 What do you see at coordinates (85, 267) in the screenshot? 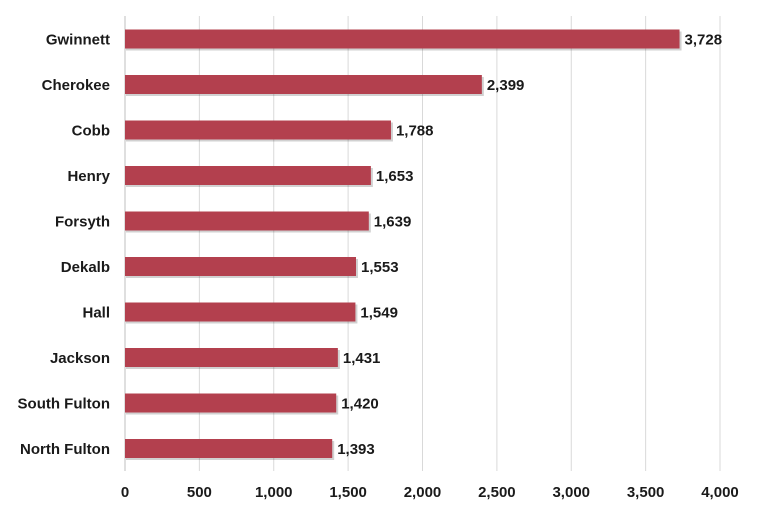
I see `category-label: Dekalb` at bounding box center [85, 267].